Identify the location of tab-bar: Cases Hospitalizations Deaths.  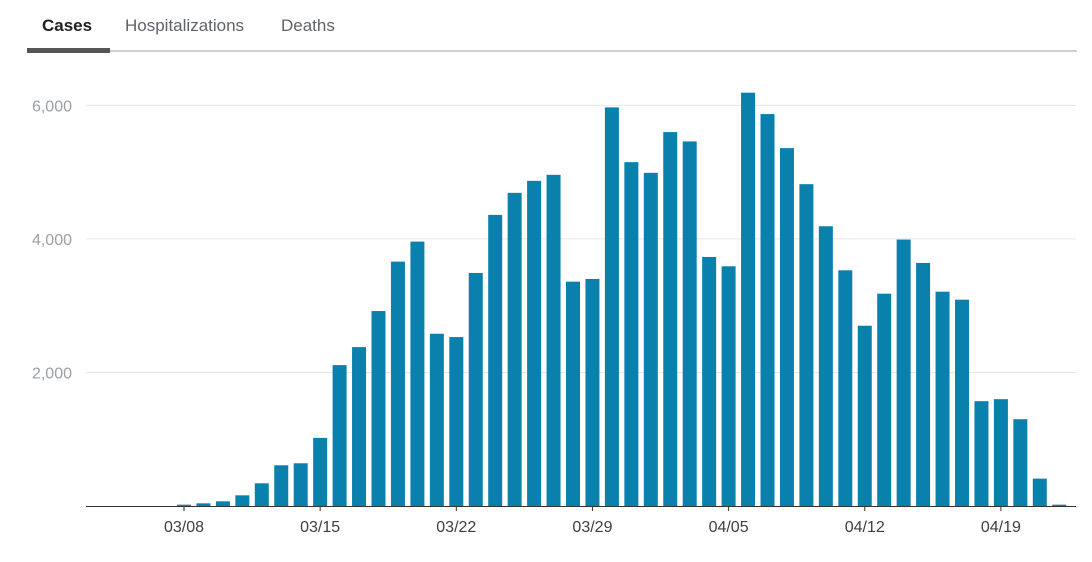
(552, 26).